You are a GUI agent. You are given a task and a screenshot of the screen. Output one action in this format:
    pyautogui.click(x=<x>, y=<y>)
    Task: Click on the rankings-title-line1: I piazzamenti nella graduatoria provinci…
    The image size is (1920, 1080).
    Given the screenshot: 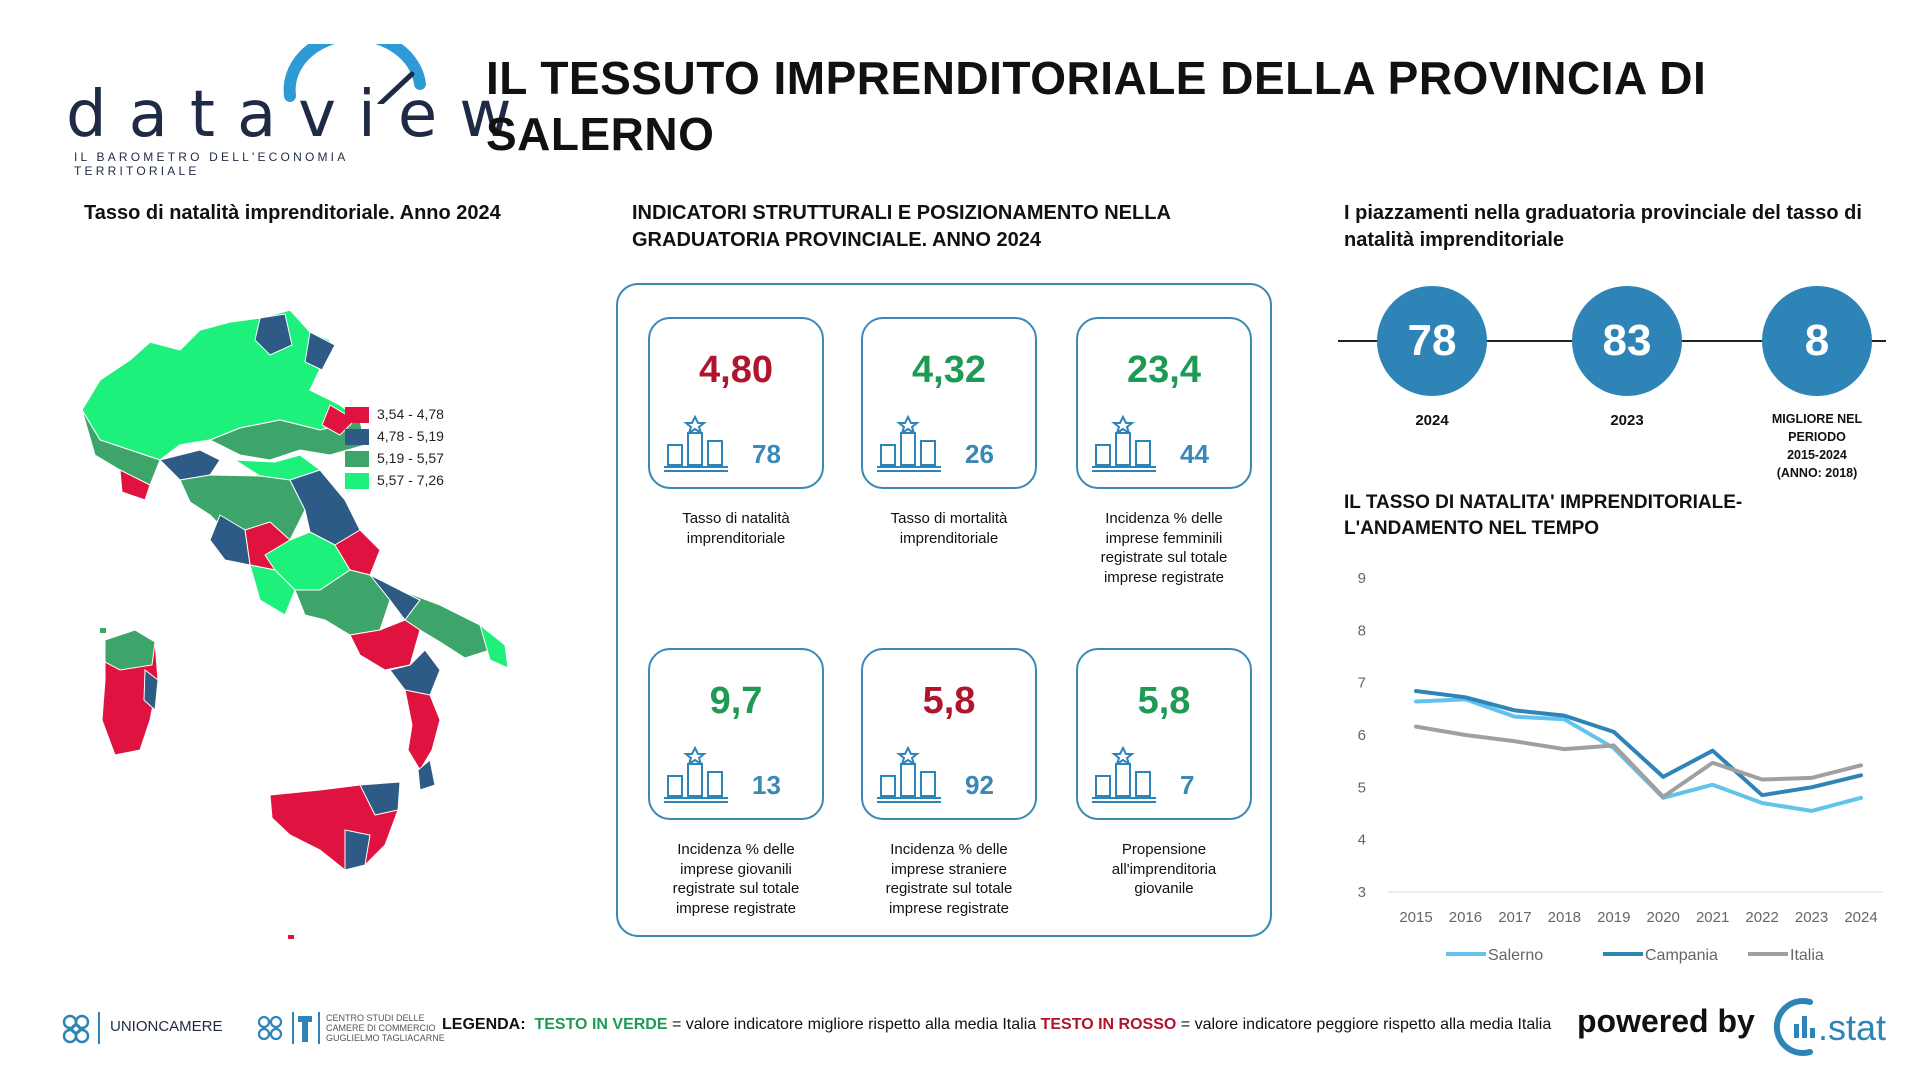 What is the action you would take?
    pyautogui.click(x=1603, y=213)
    